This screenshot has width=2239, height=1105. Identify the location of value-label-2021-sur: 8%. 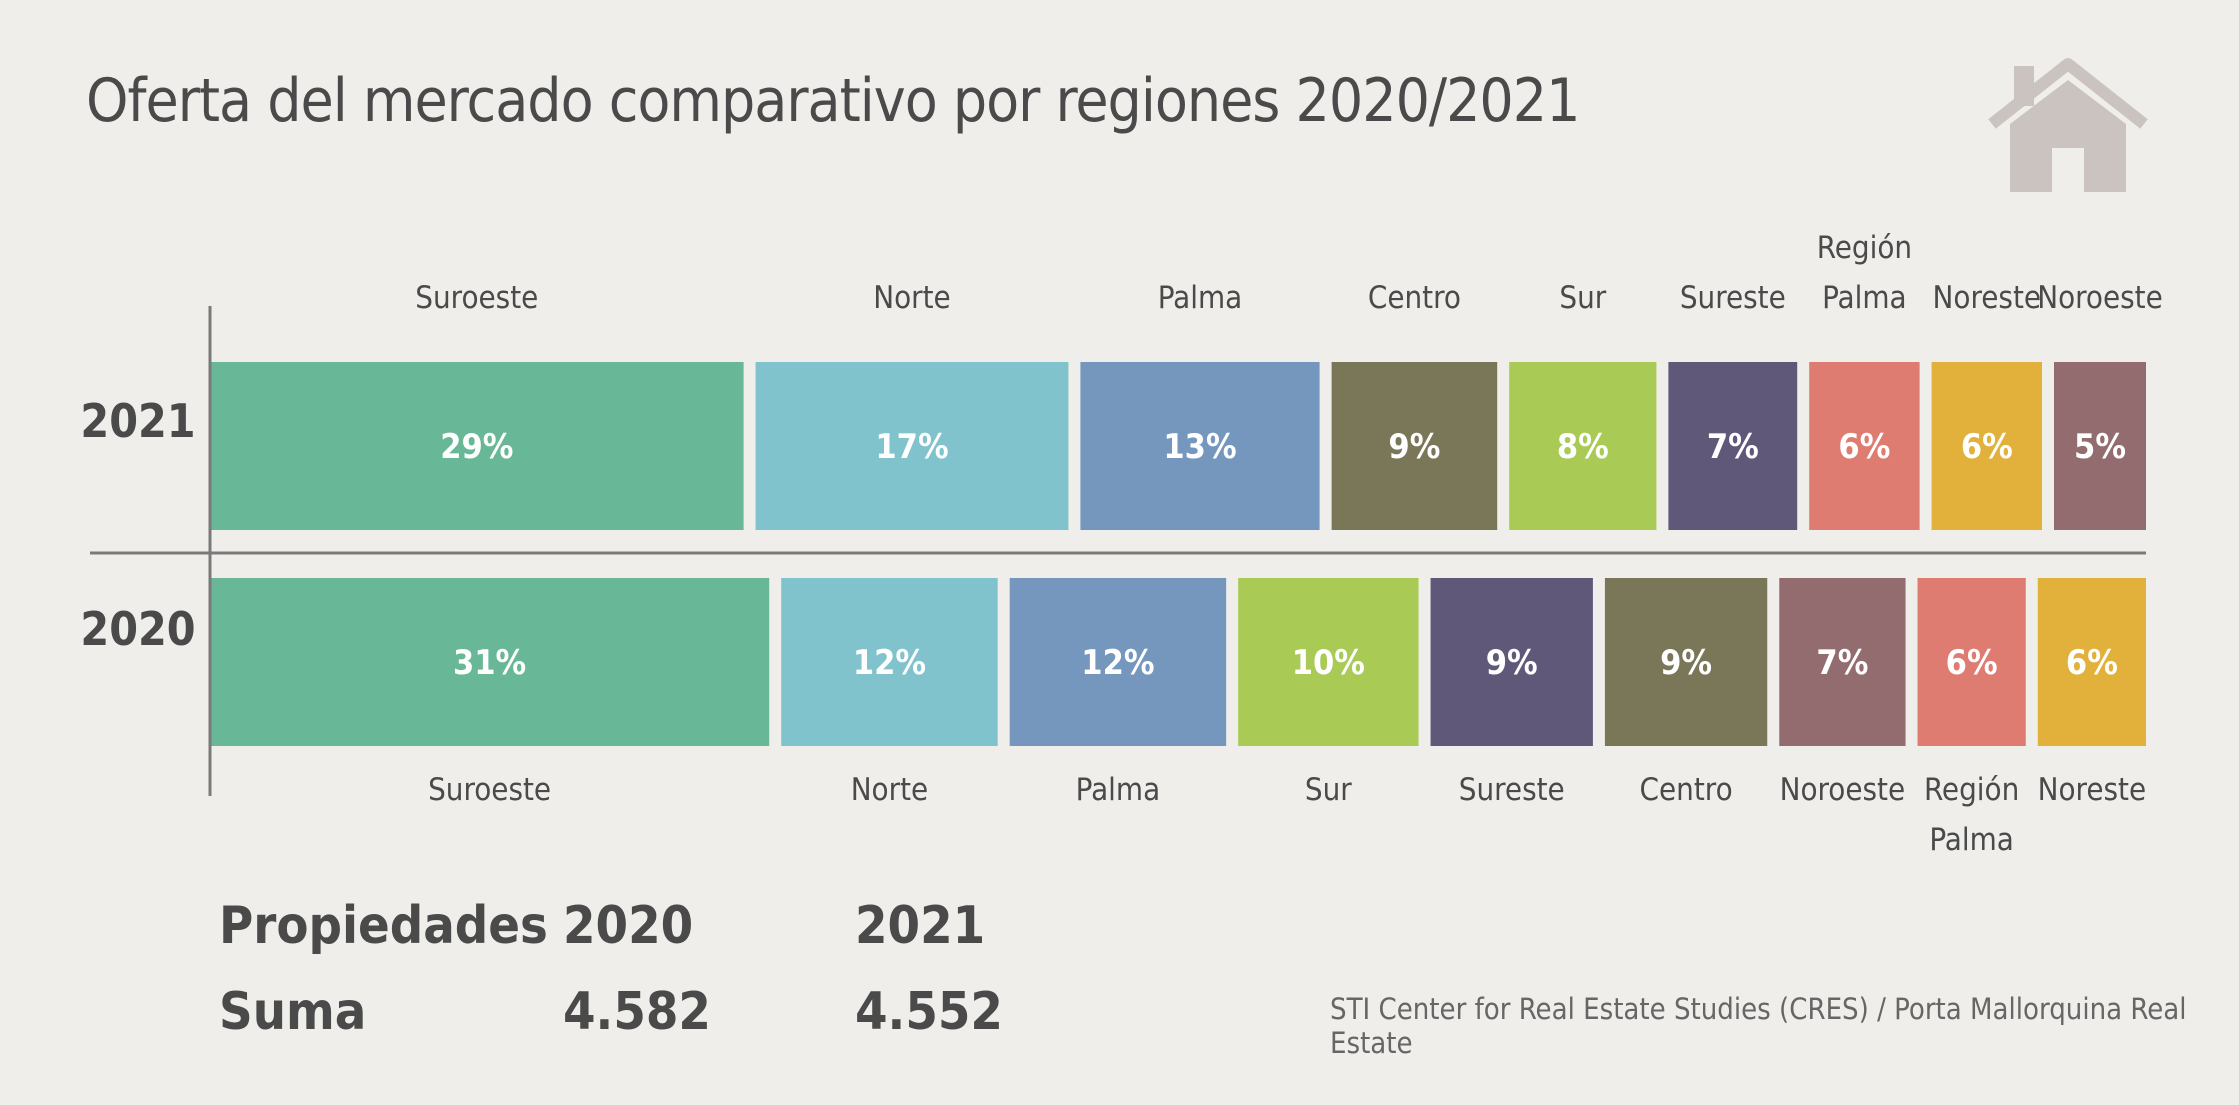
(1583, 447).